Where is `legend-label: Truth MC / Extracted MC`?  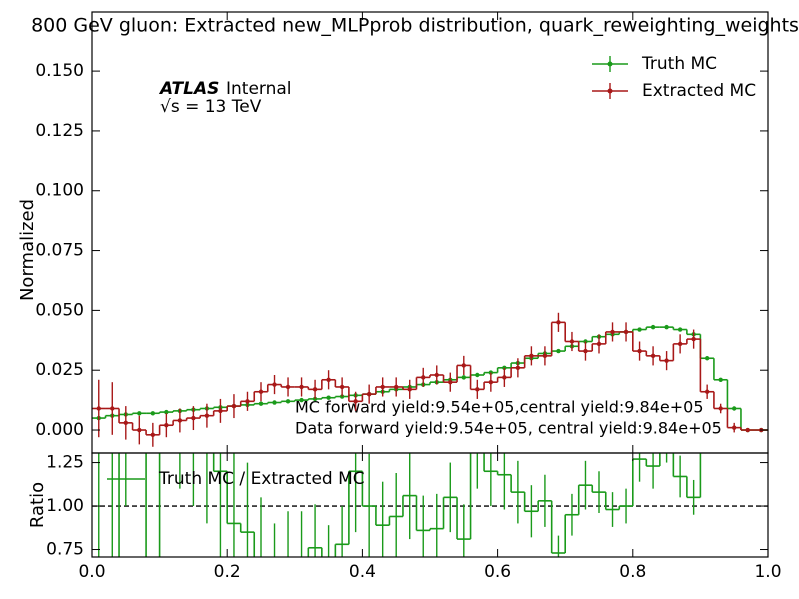 legend-label: Truth MC / Extracted MC is located at coordinates (261, 479).